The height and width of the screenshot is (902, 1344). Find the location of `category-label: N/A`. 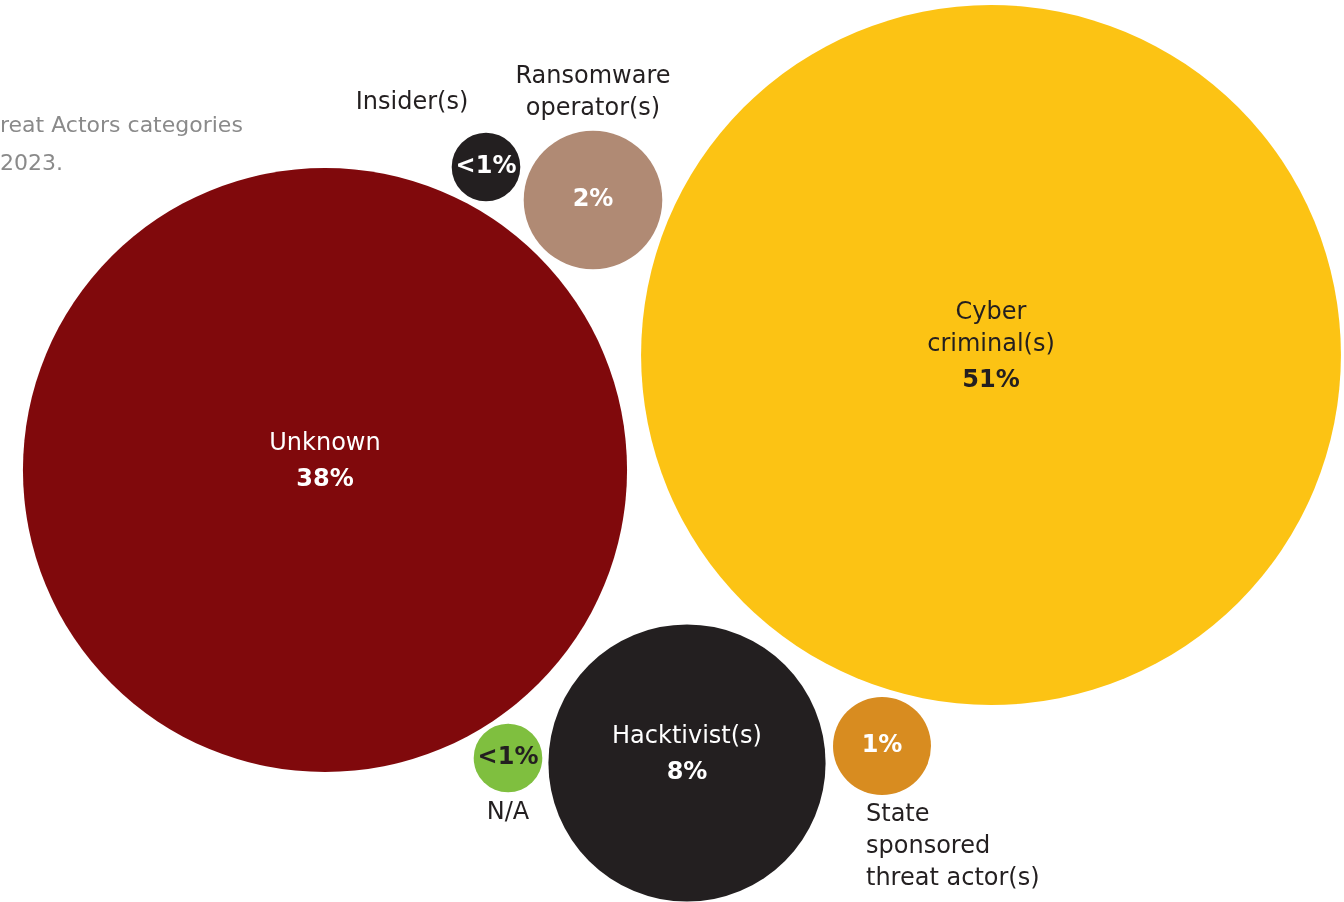

category-label: N/A is located at coordinates (508, 810).